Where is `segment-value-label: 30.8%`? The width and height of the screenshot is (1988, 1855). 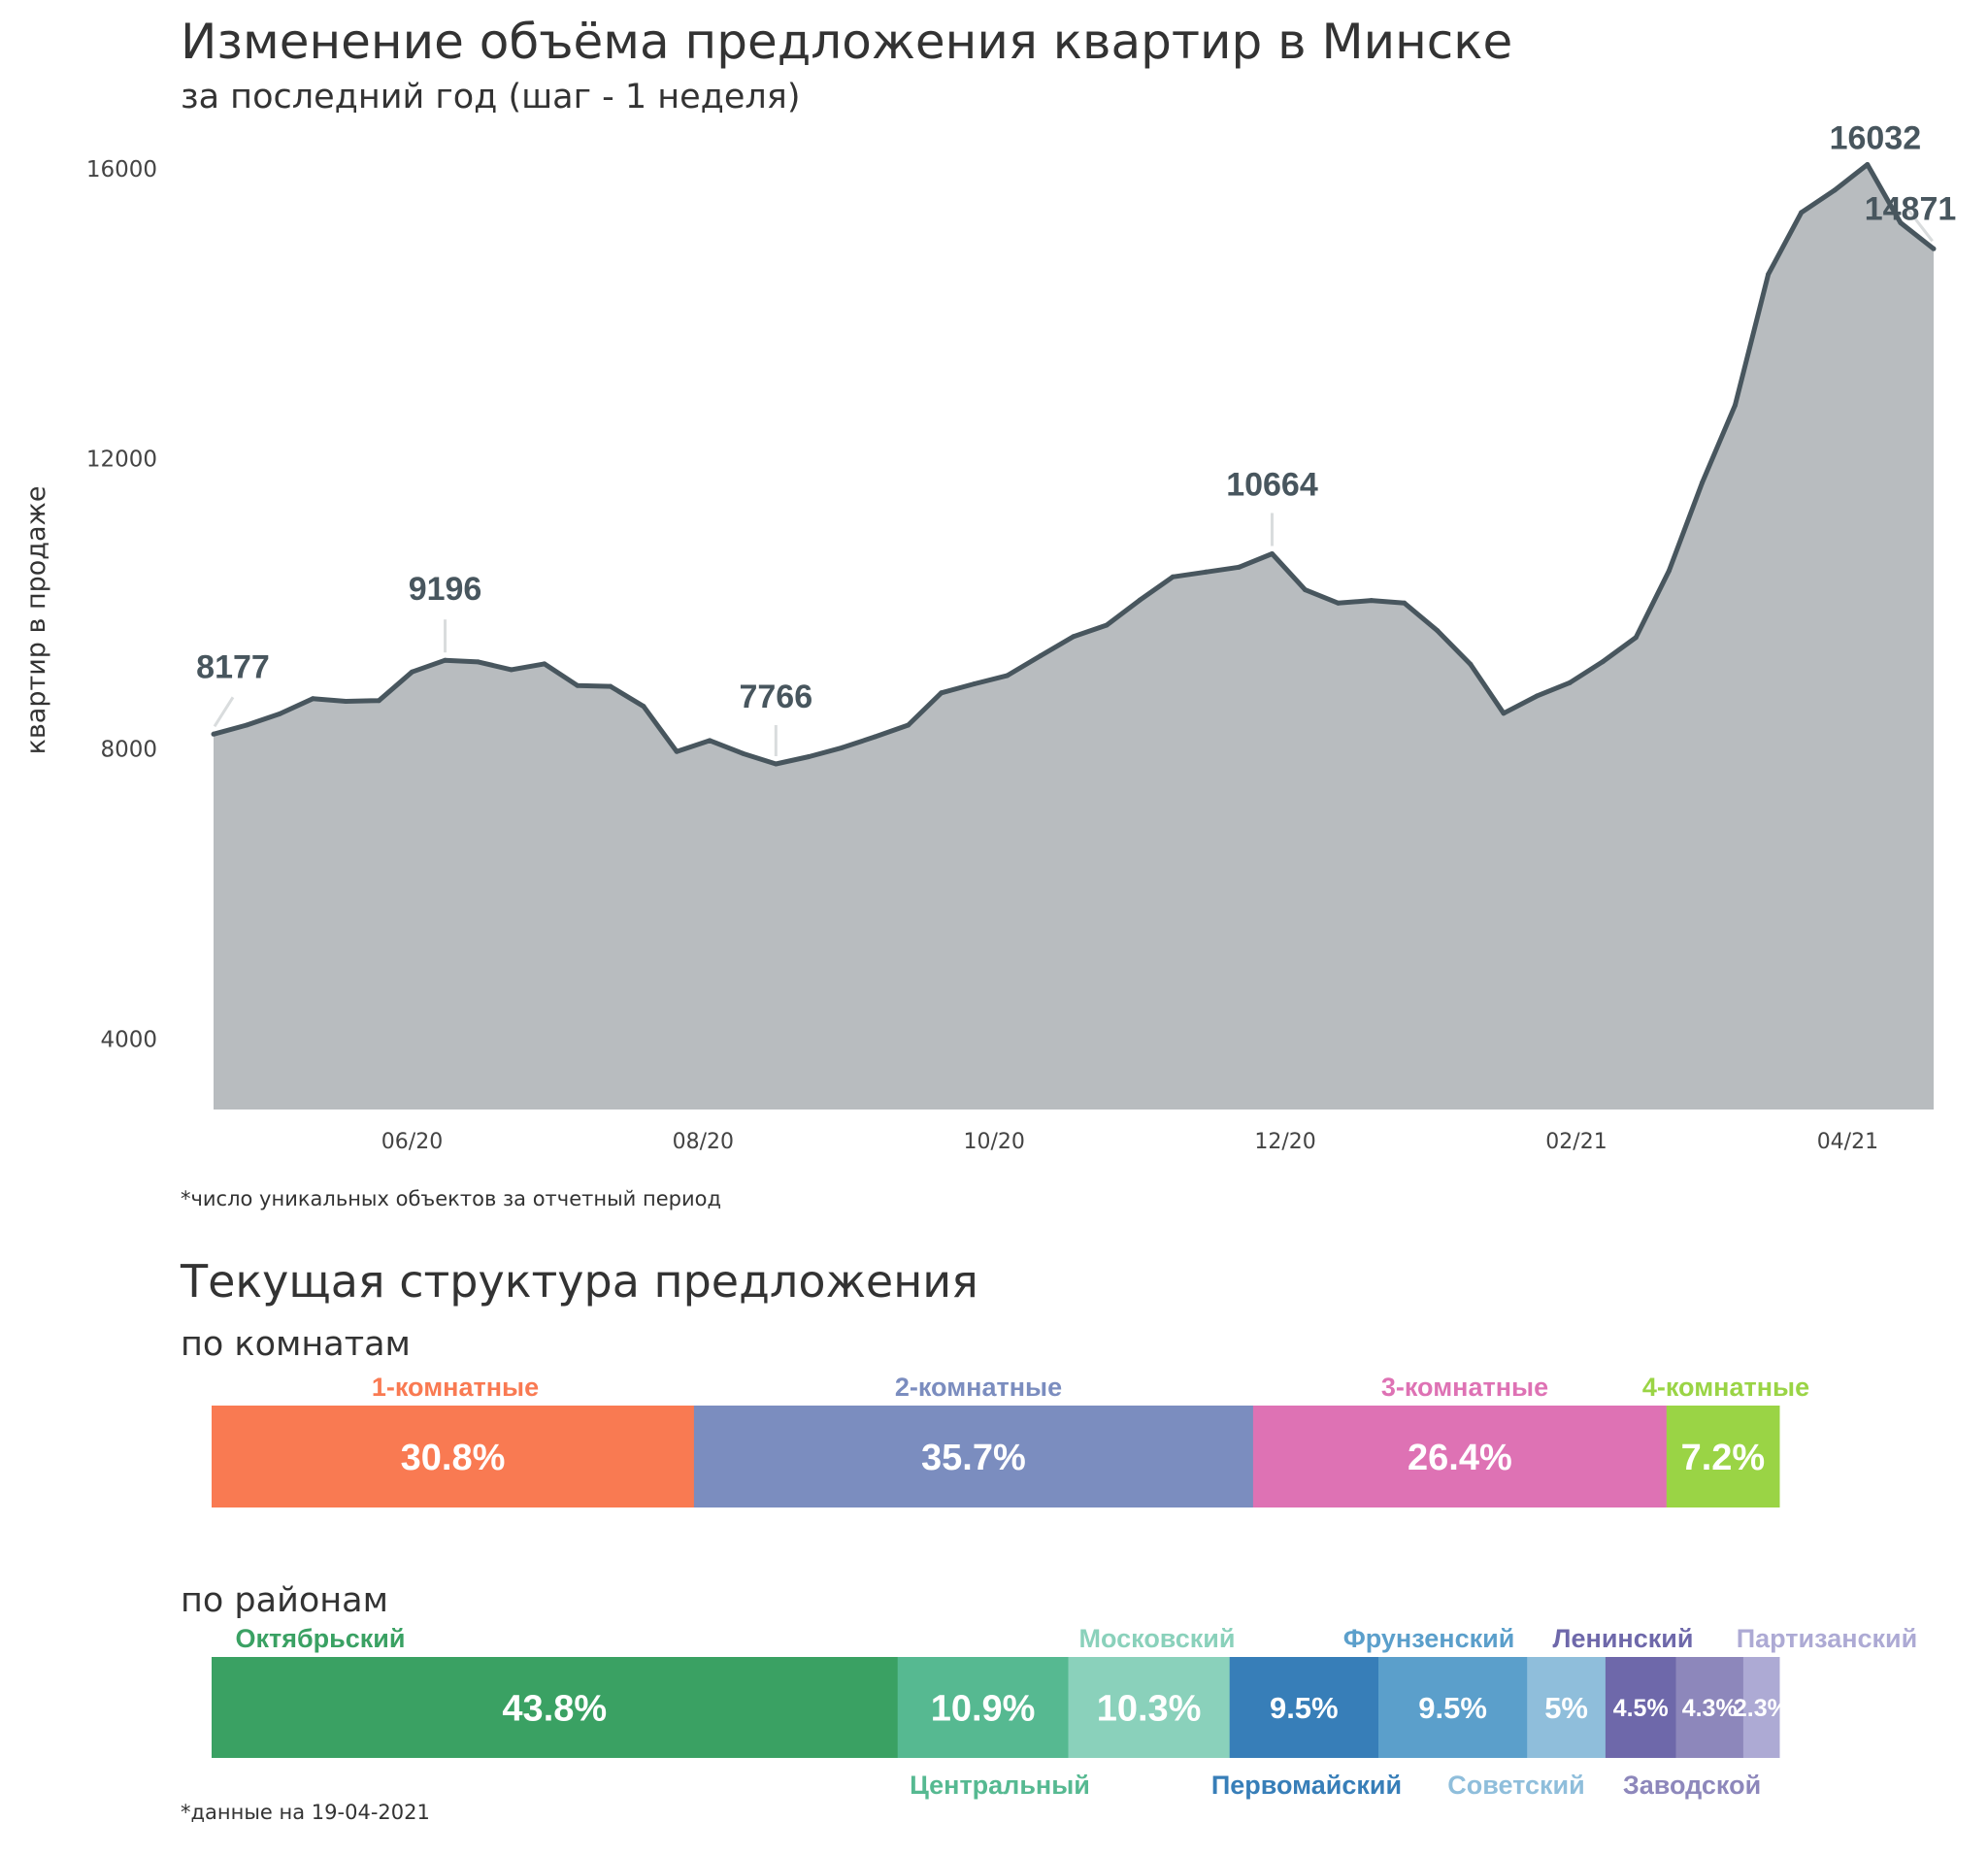 segment-value-label: 30.8% is located at coordinates (453, 1458).